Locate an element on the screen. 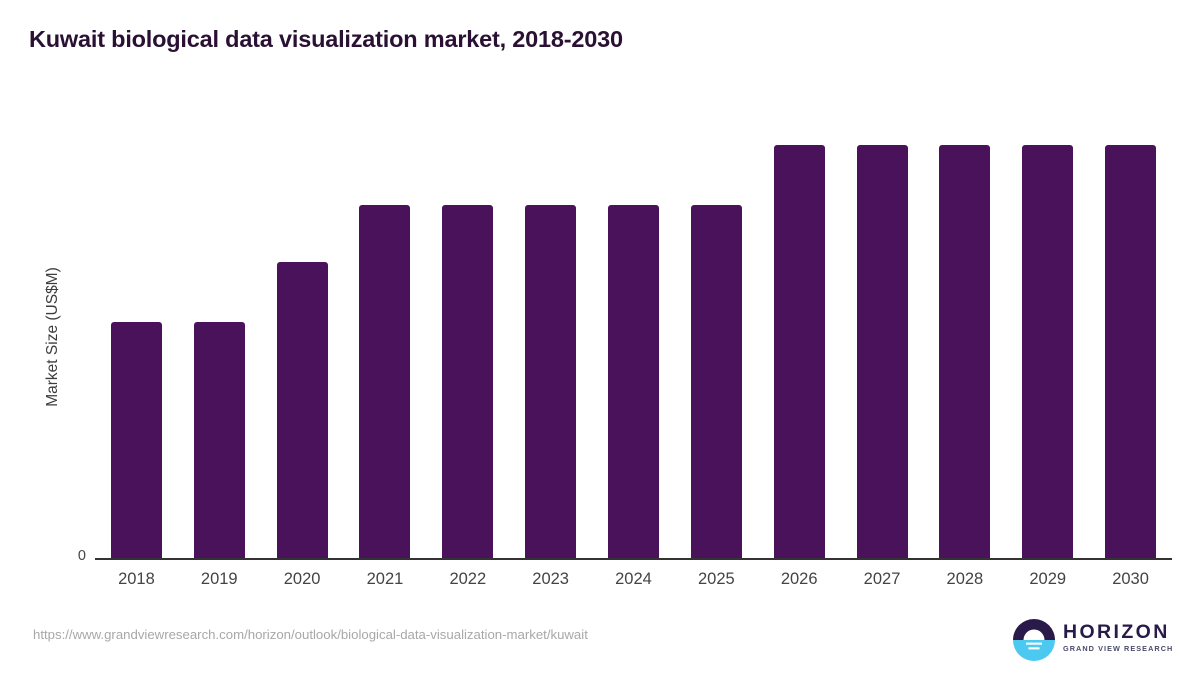 This screenshot has height=675, width=1200. horizon-logo-icon is located at coordinates (1034, 640).